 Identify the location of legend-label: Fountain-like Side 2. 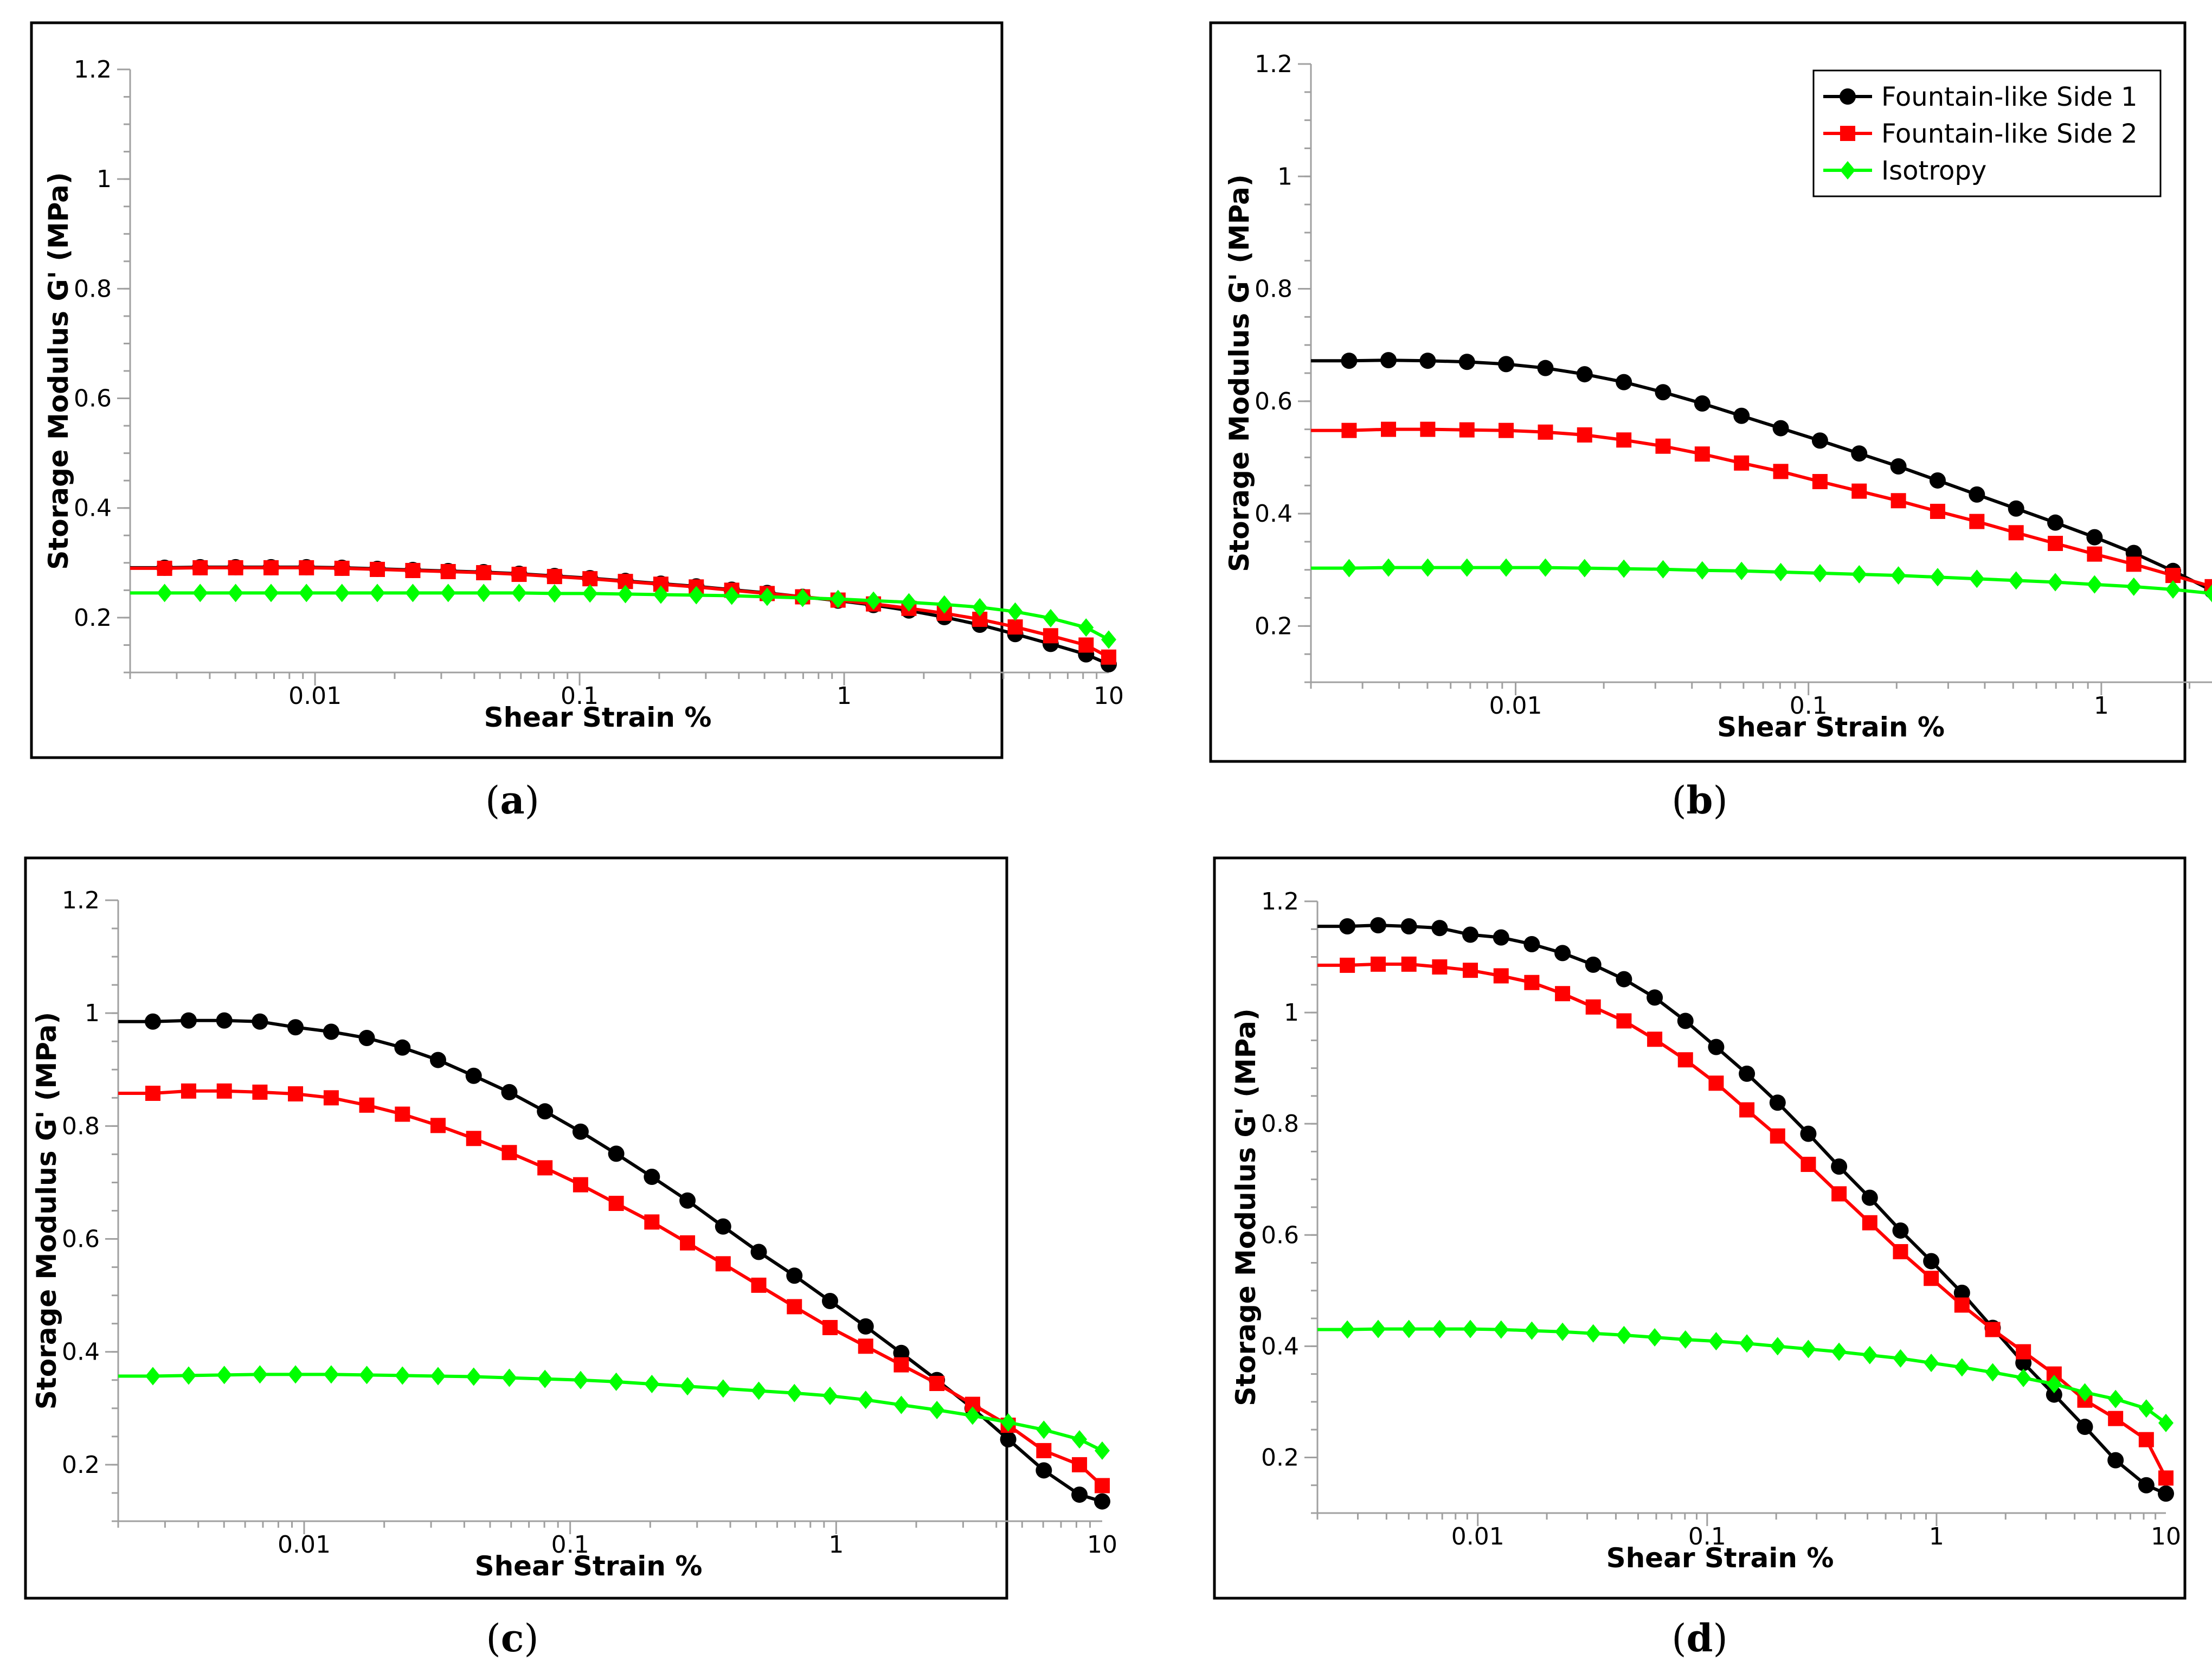
(2009, 134).